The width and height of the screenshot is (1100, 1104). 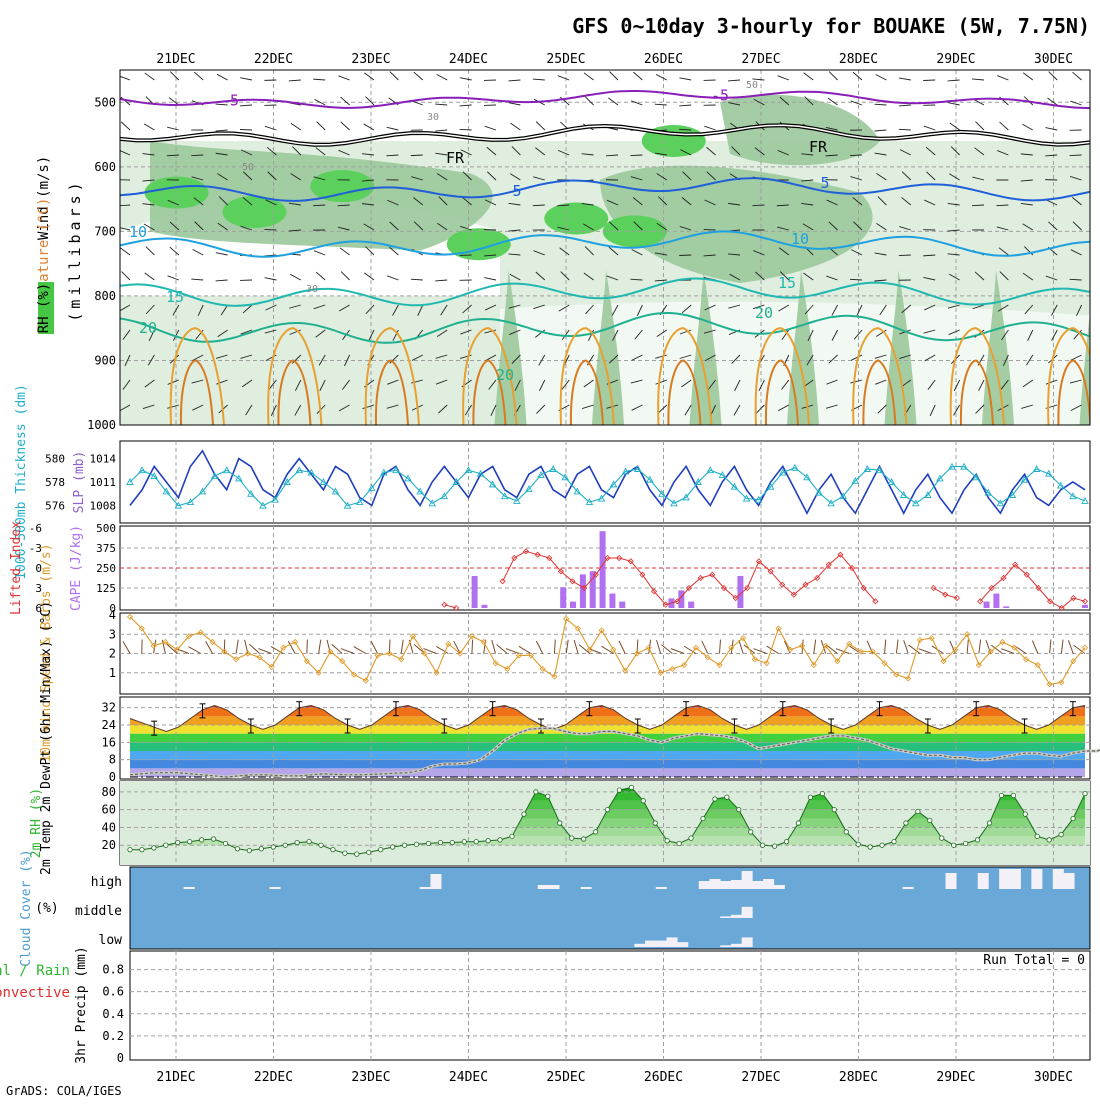 I want to click on precip-legend-total: Total / Rain, so click(x=35, y=971).